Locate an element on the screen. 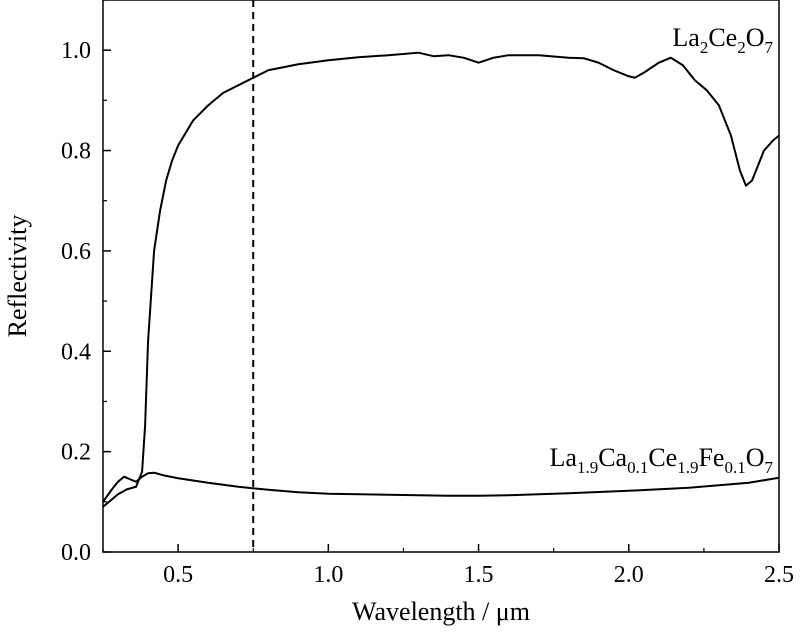 Image resolution: width=800 pixels, height=632 pixels. x-tick-label: 1.5 is located at coordinates (479, 575).